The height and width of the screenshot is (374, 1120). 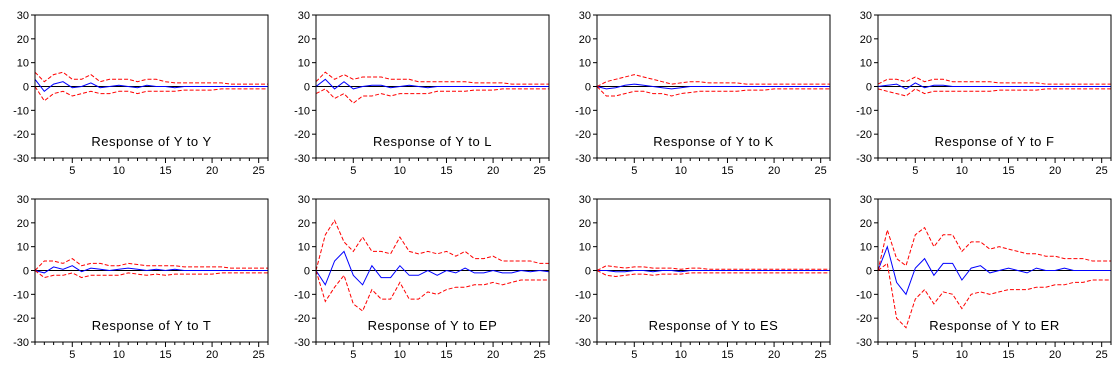 What do you see at coordinates (713, 141) in the screenshot?
I see `panel-title: Response of Y to K` at bounding box center [713, 141].